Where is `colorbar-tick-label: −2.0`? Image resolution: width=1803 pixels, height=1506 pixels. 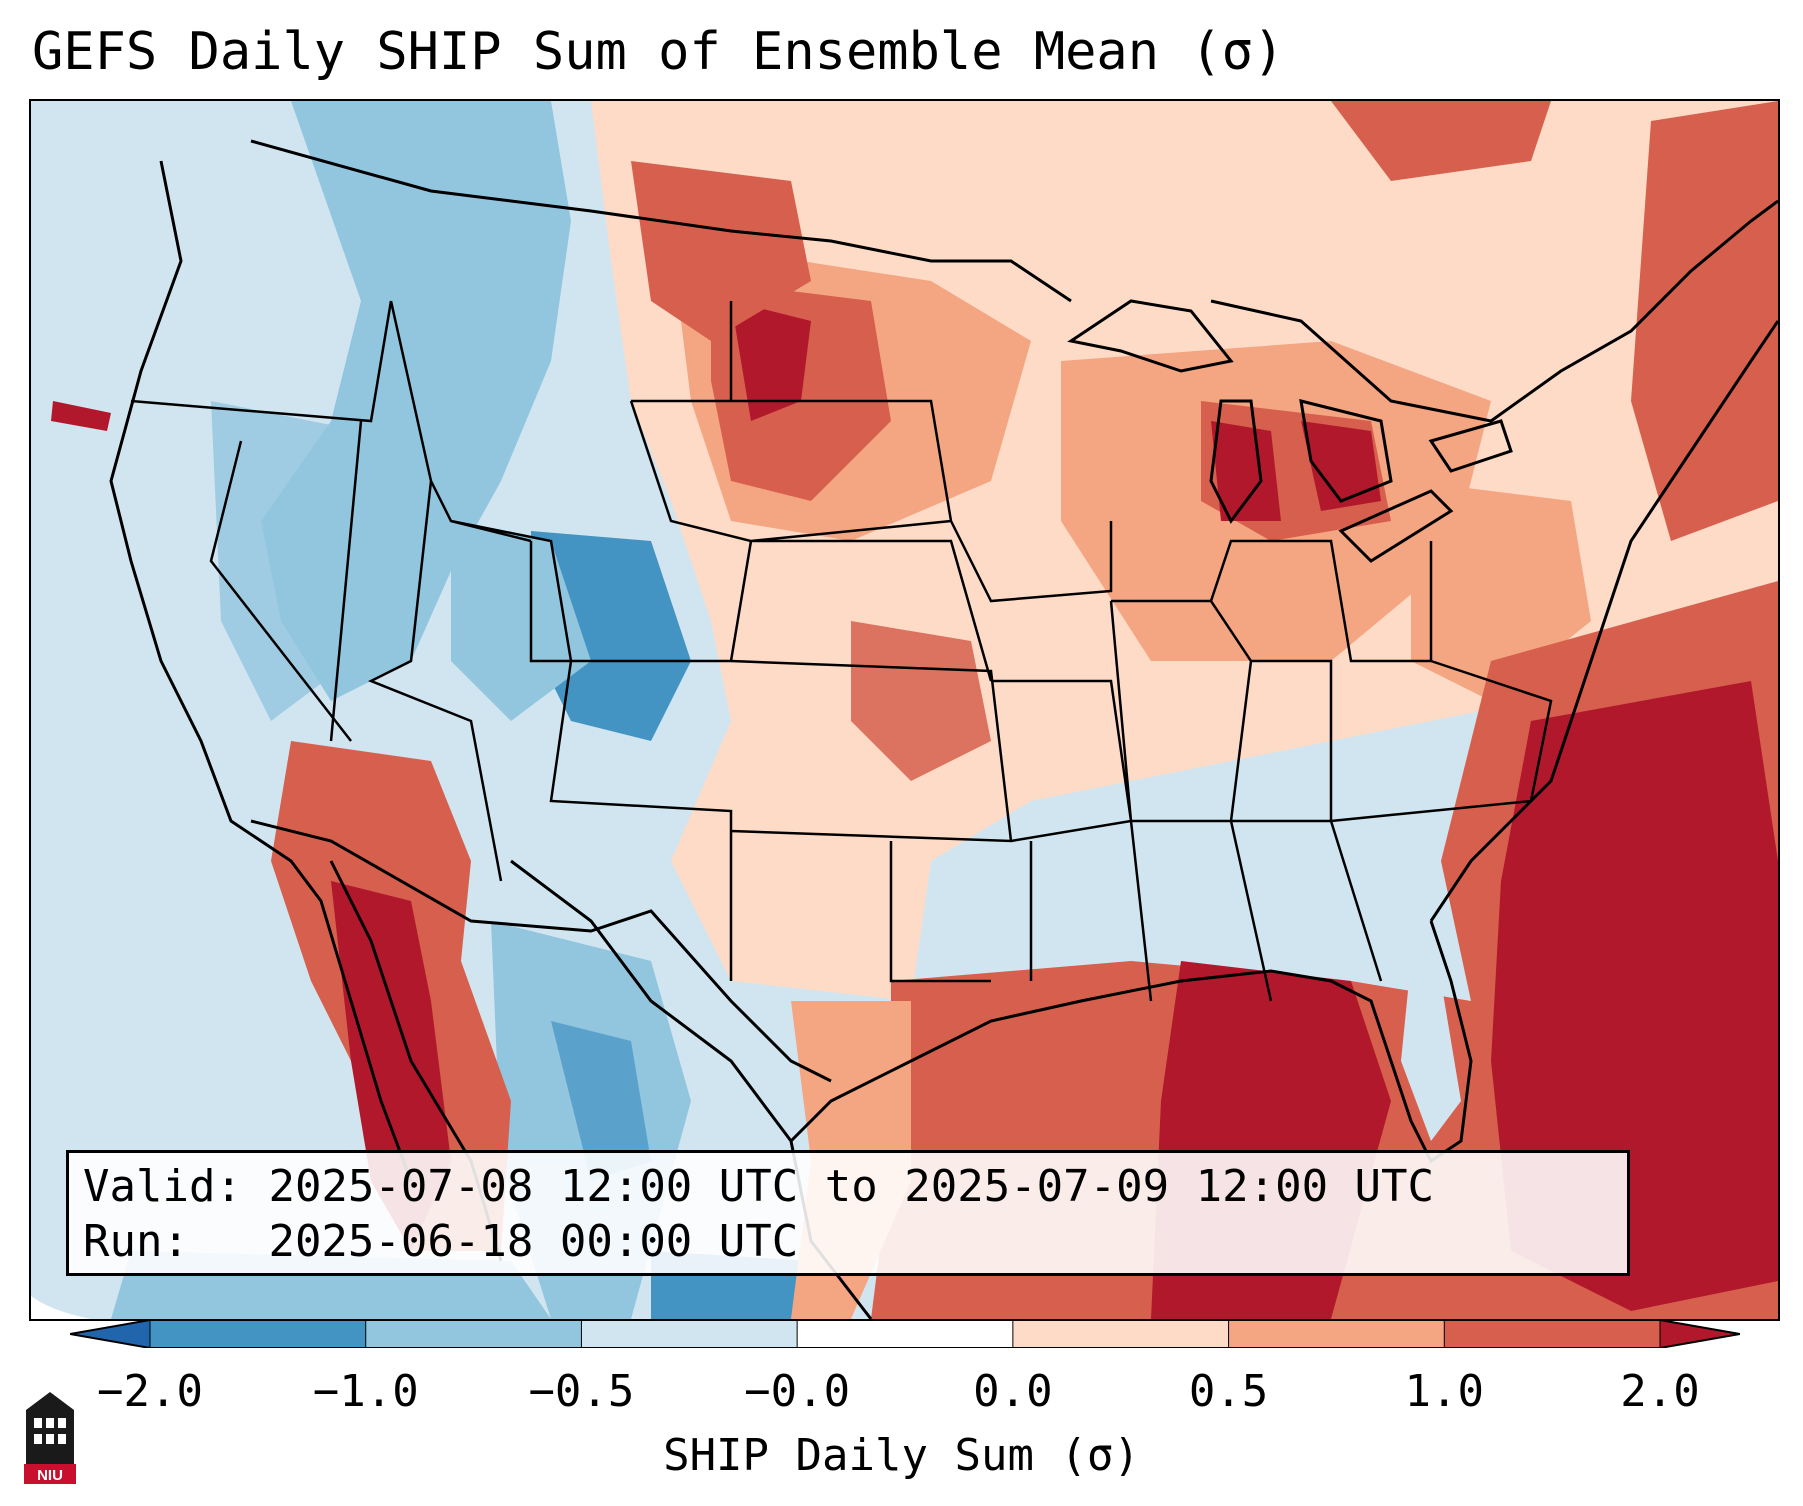 colorbar-tick-label: −2.0 is located at coordinates (150, 1391).